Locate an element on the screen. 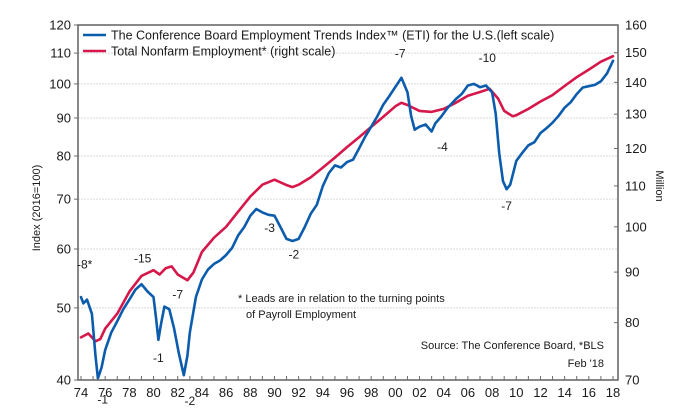  left-axis: 40 50 60 70 80 90 100 110 120 is located at coordinates (63, 203).